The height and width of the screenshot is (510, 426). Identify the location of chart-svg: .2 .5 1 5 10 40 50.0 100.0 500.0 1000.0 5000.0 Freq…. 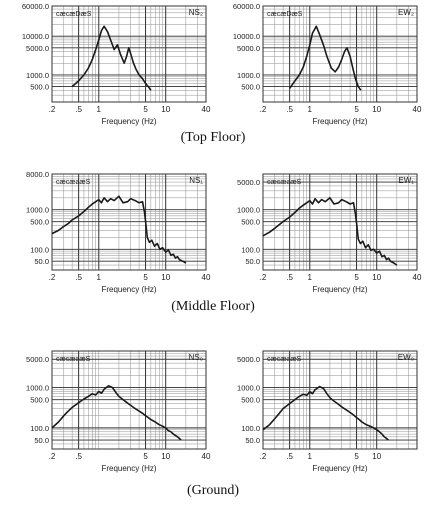
(329, 233).